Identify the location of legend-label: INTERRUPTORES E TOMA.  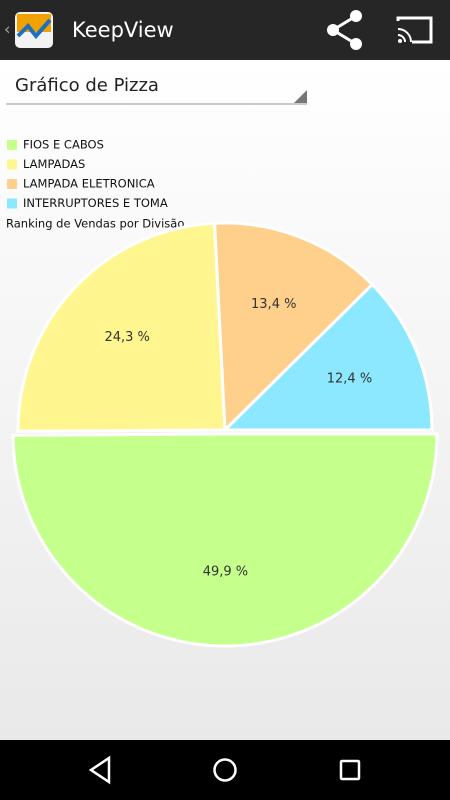
(95, 203).